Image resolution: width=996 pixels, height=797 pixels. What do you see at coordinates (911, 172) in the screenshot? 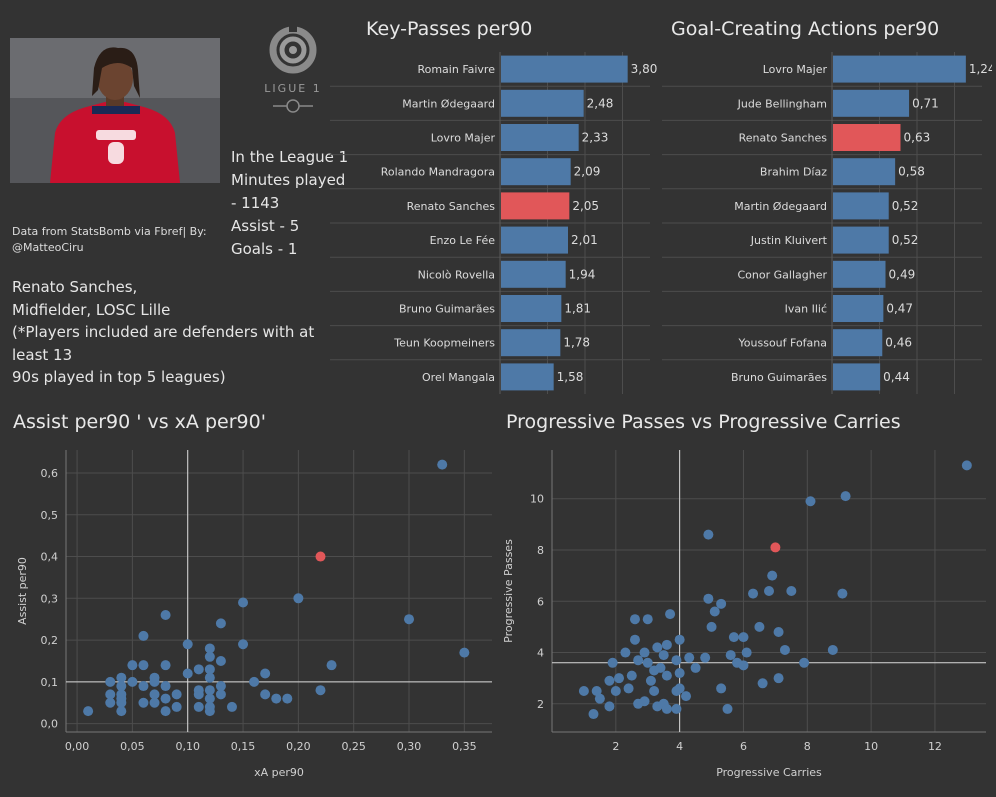
I see `value-label: 0,58` at bounding box center [911, 172].